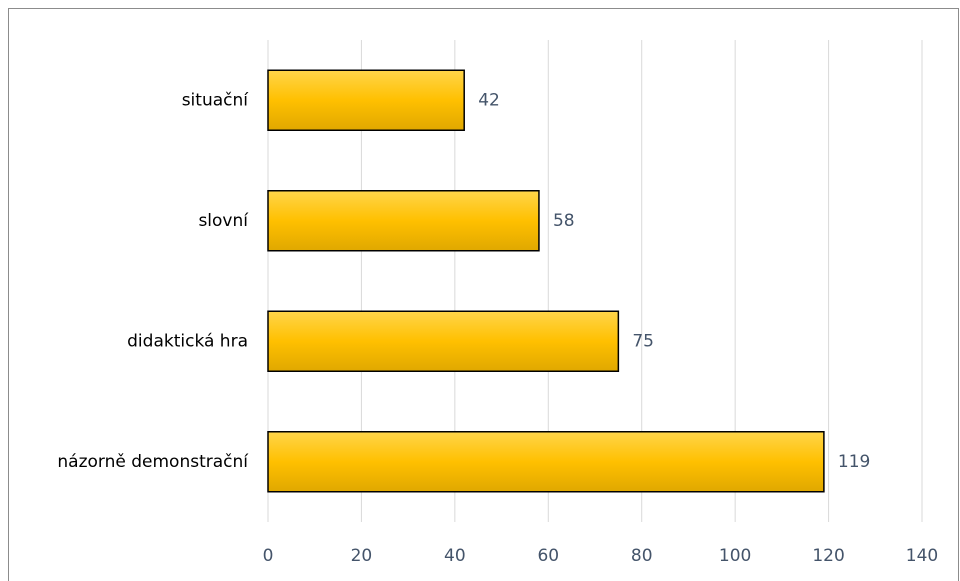 Image resolution: width=960 pixels, height=581 pixels. Describe the element at coordinates (153, 462) in the screenshot. I see `y-tick-label: názorně demonstrační` at that location.